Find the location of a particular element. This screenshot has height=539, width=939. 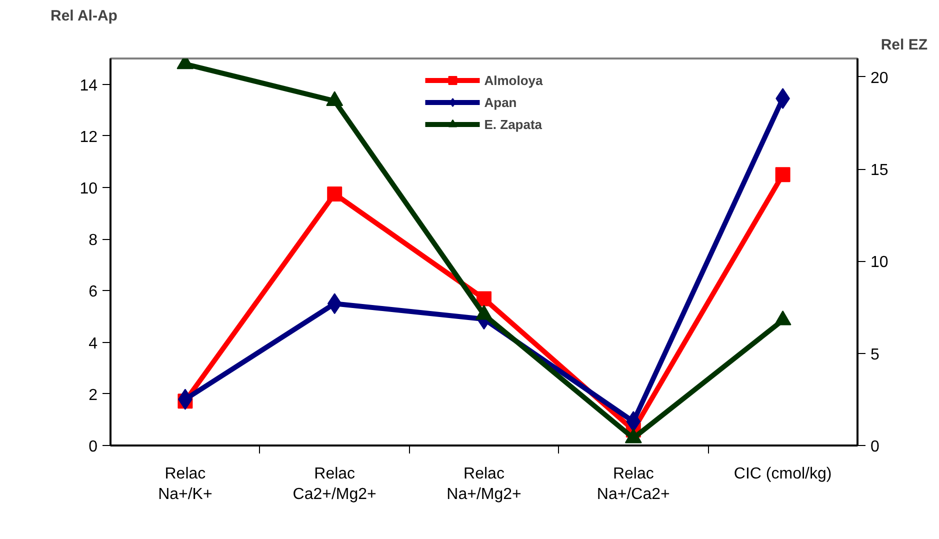

legend-label: Apan is located at coordinates (500, 102).